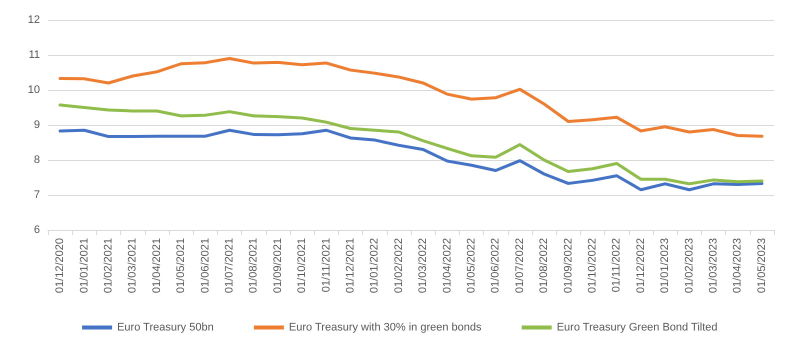 This screenshot has width=800, height=348. I want to click on x-tick-label: 01/09/2021, so click(278, 266).